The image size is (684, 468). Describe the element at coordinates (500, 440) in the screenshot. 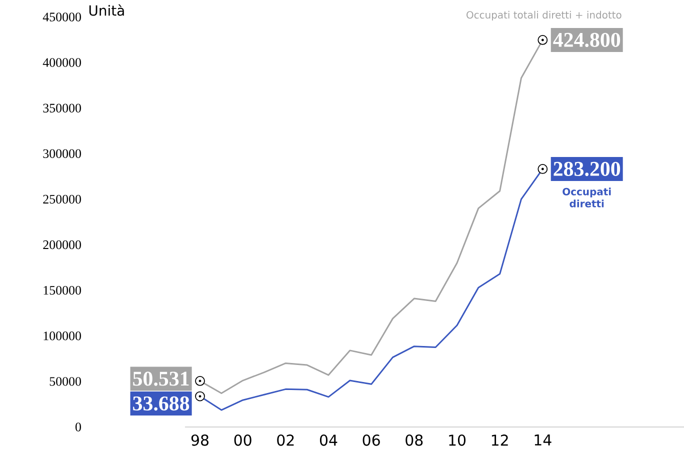

I see `x-tick-label: 12` at that location.